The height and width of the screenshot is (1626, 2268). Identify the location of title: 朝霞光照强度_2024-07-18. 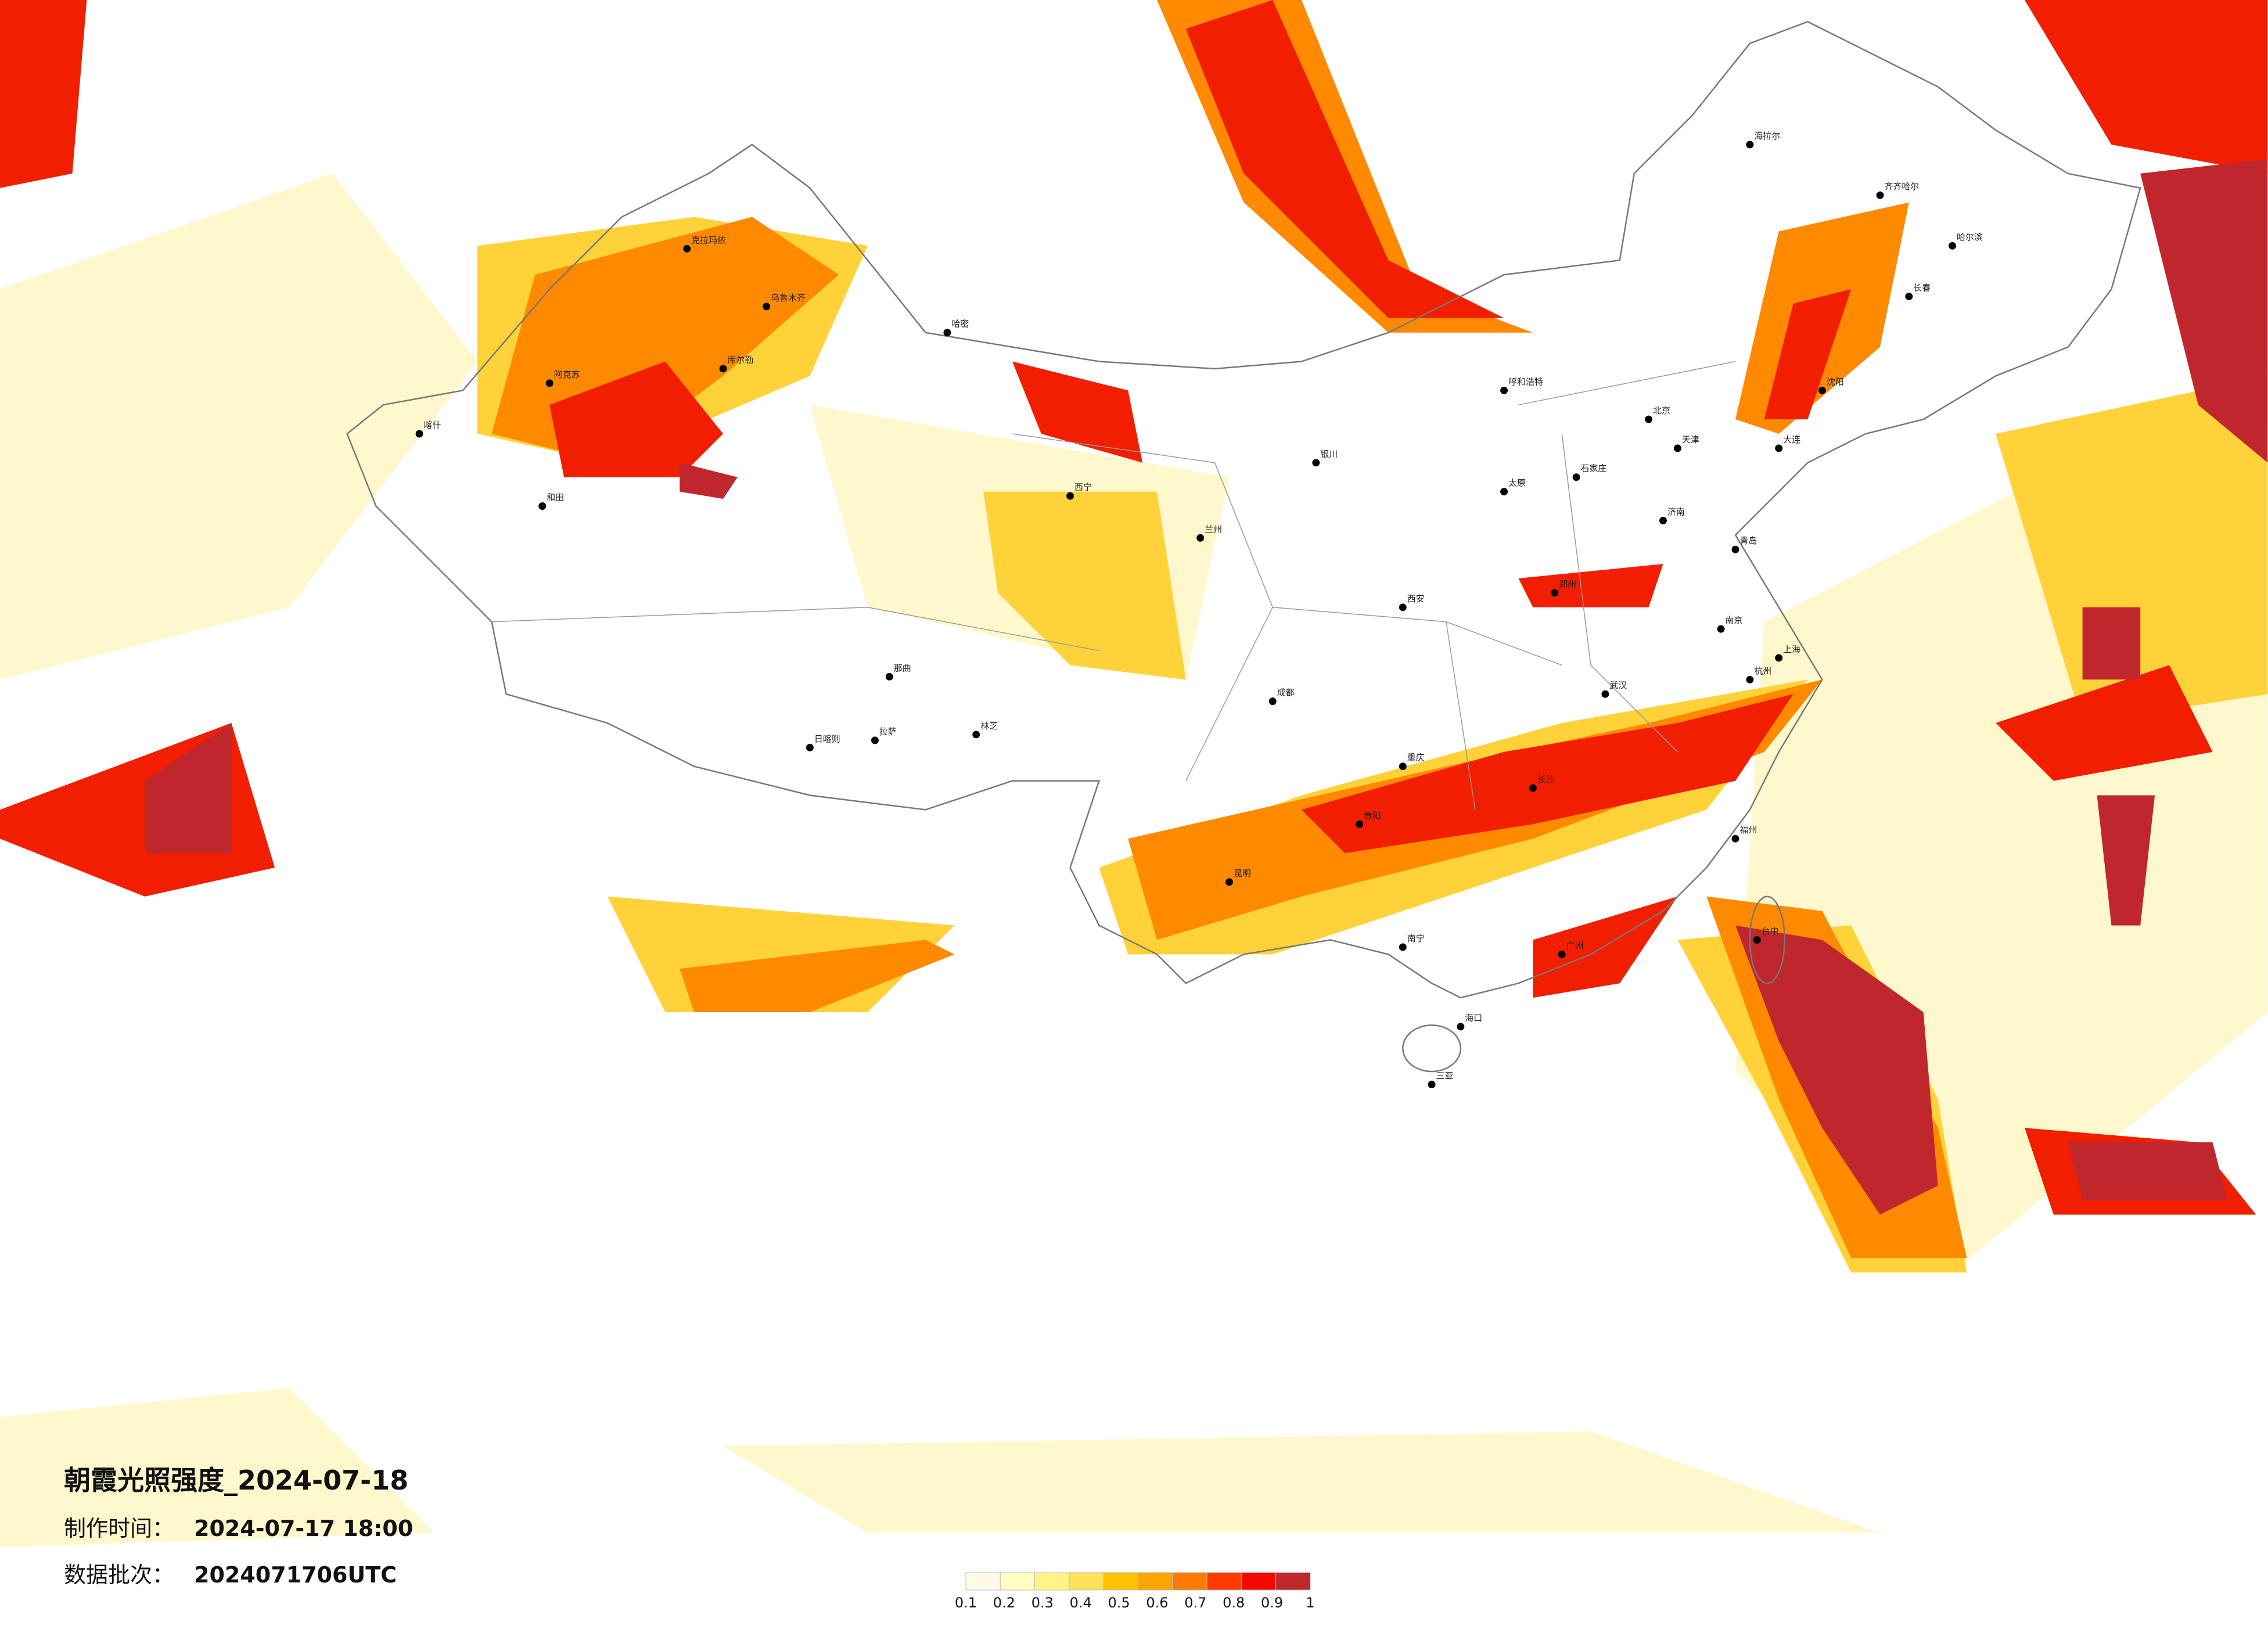
(236, 1481).